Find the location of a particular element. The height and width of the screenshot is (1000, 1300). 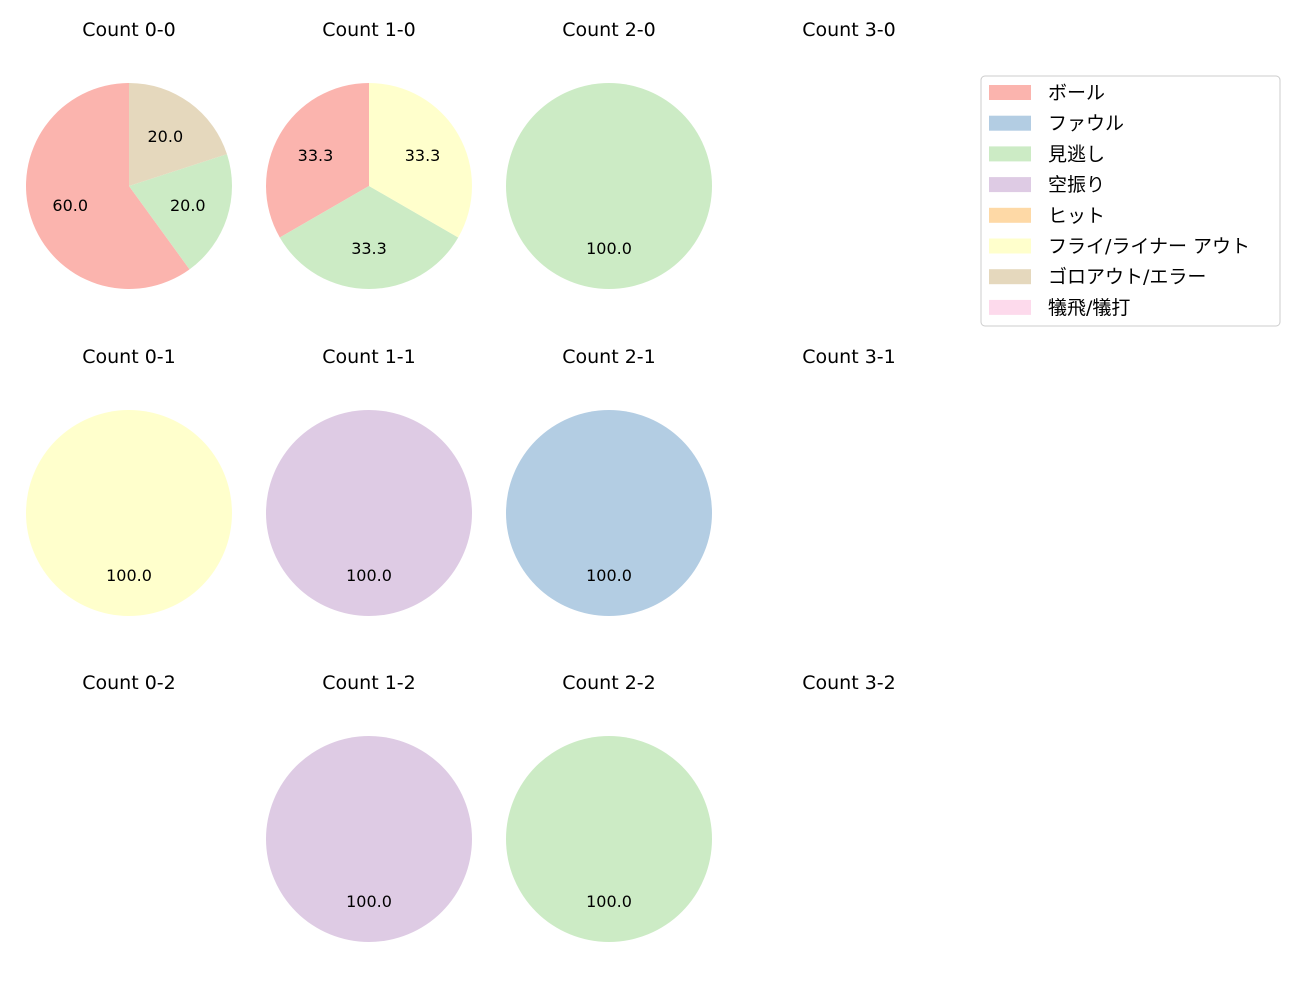

subplot-title: Count 2-0 is located at coordinates (609, 30).